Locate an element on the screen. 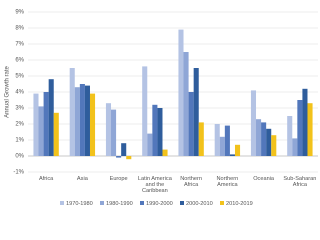 This screenshot has height=240, width=320. y-axis-title: Annual Growth rate is located at coordinates (8, 91).